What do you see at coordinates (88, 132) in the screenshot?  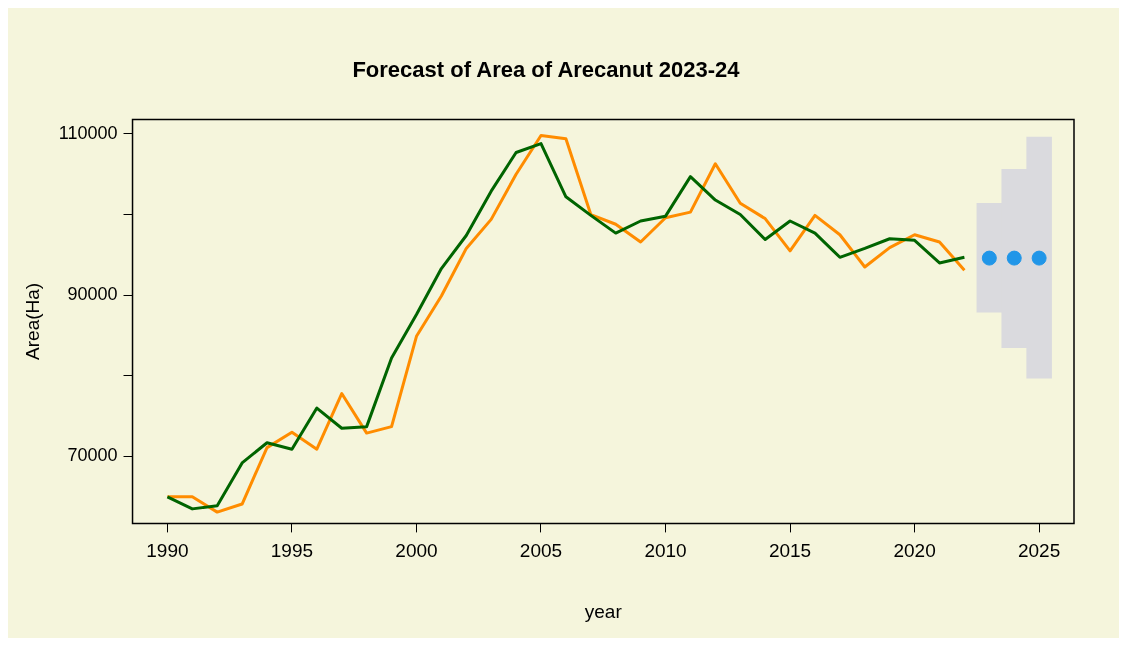 I see `y-tick-label: 110000` at bounding box center [88, 132].